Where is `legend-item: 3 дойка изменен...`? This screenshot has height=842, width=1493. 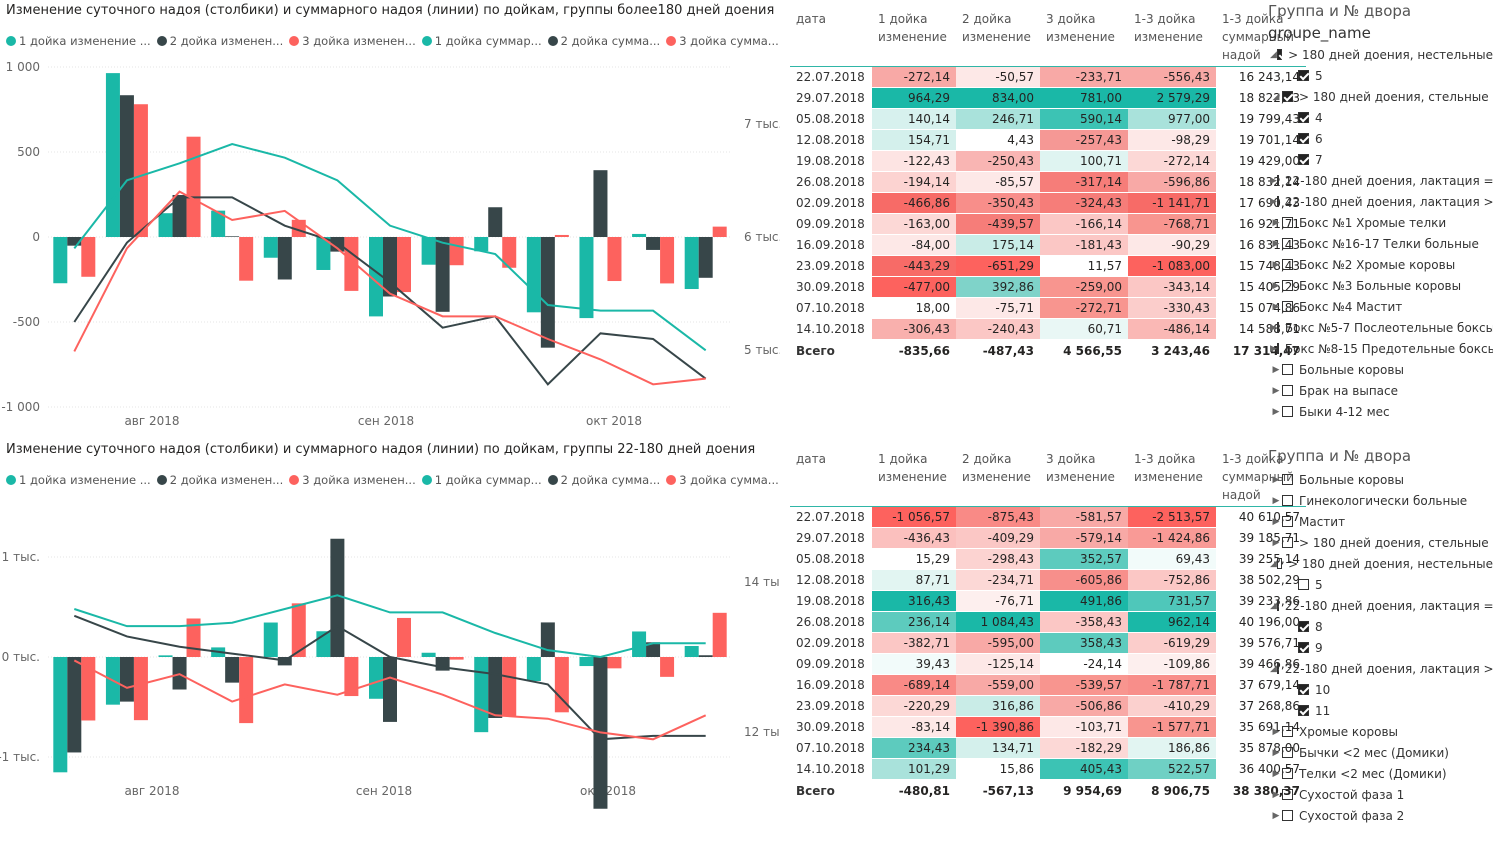
legend-item: 3 дойка изменен... is located at coordinates (352, 41).